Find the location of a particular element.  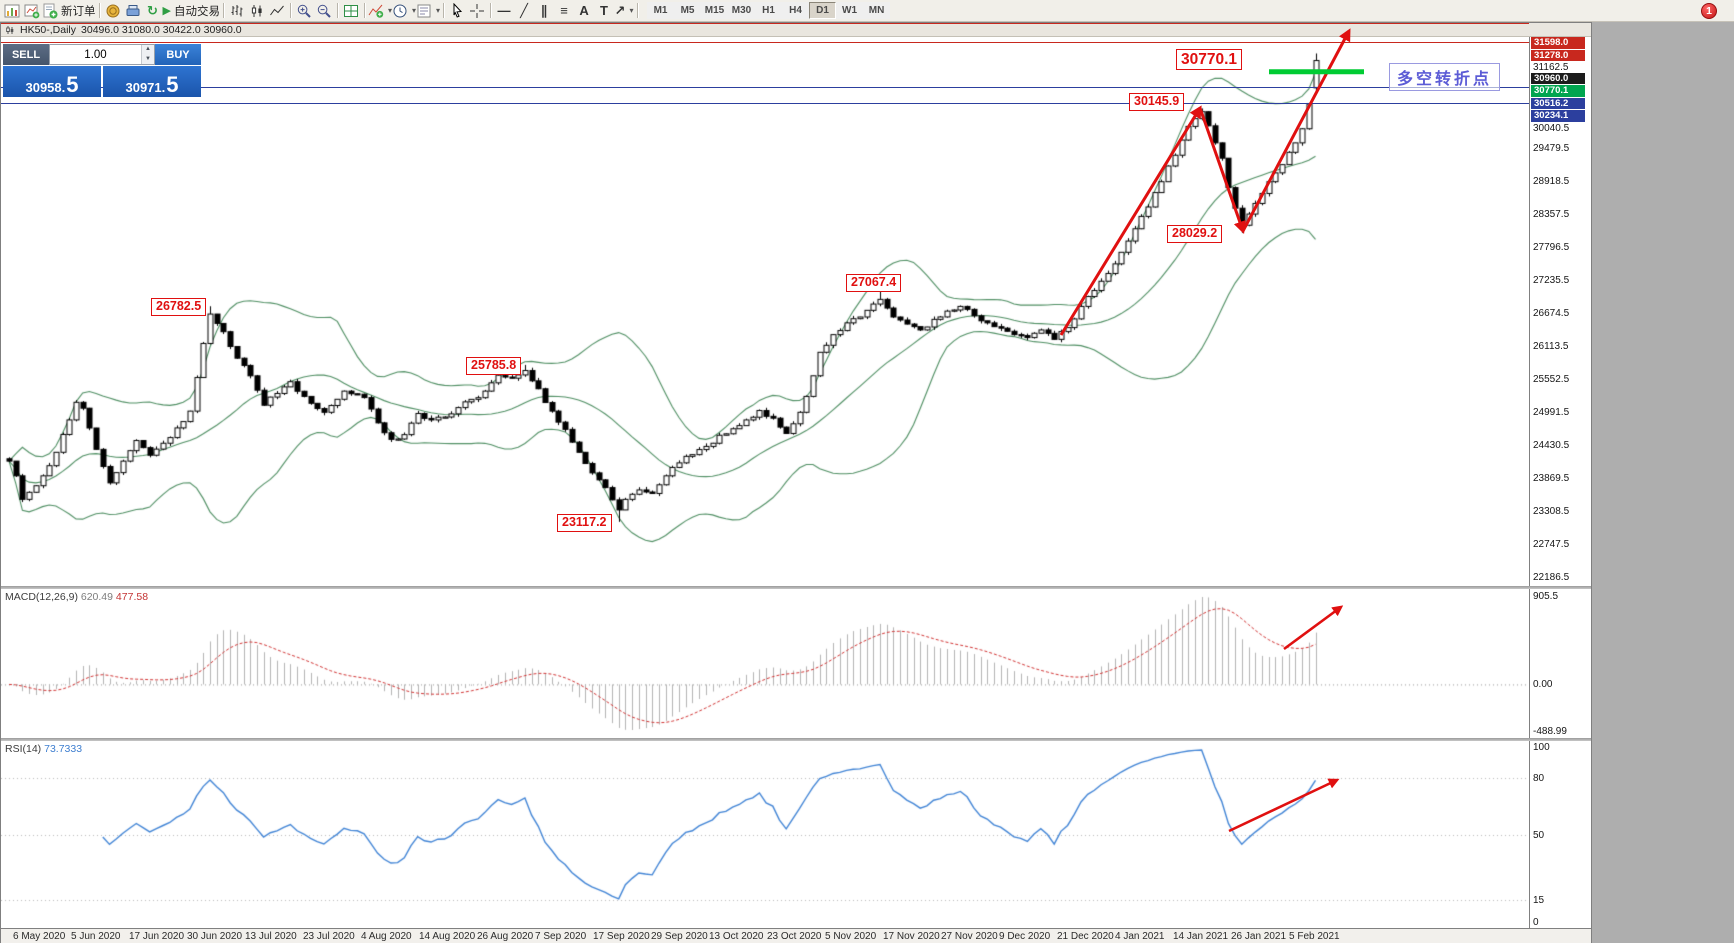

rsi-axis-label: 0 is located at coordinates (1536, 922).